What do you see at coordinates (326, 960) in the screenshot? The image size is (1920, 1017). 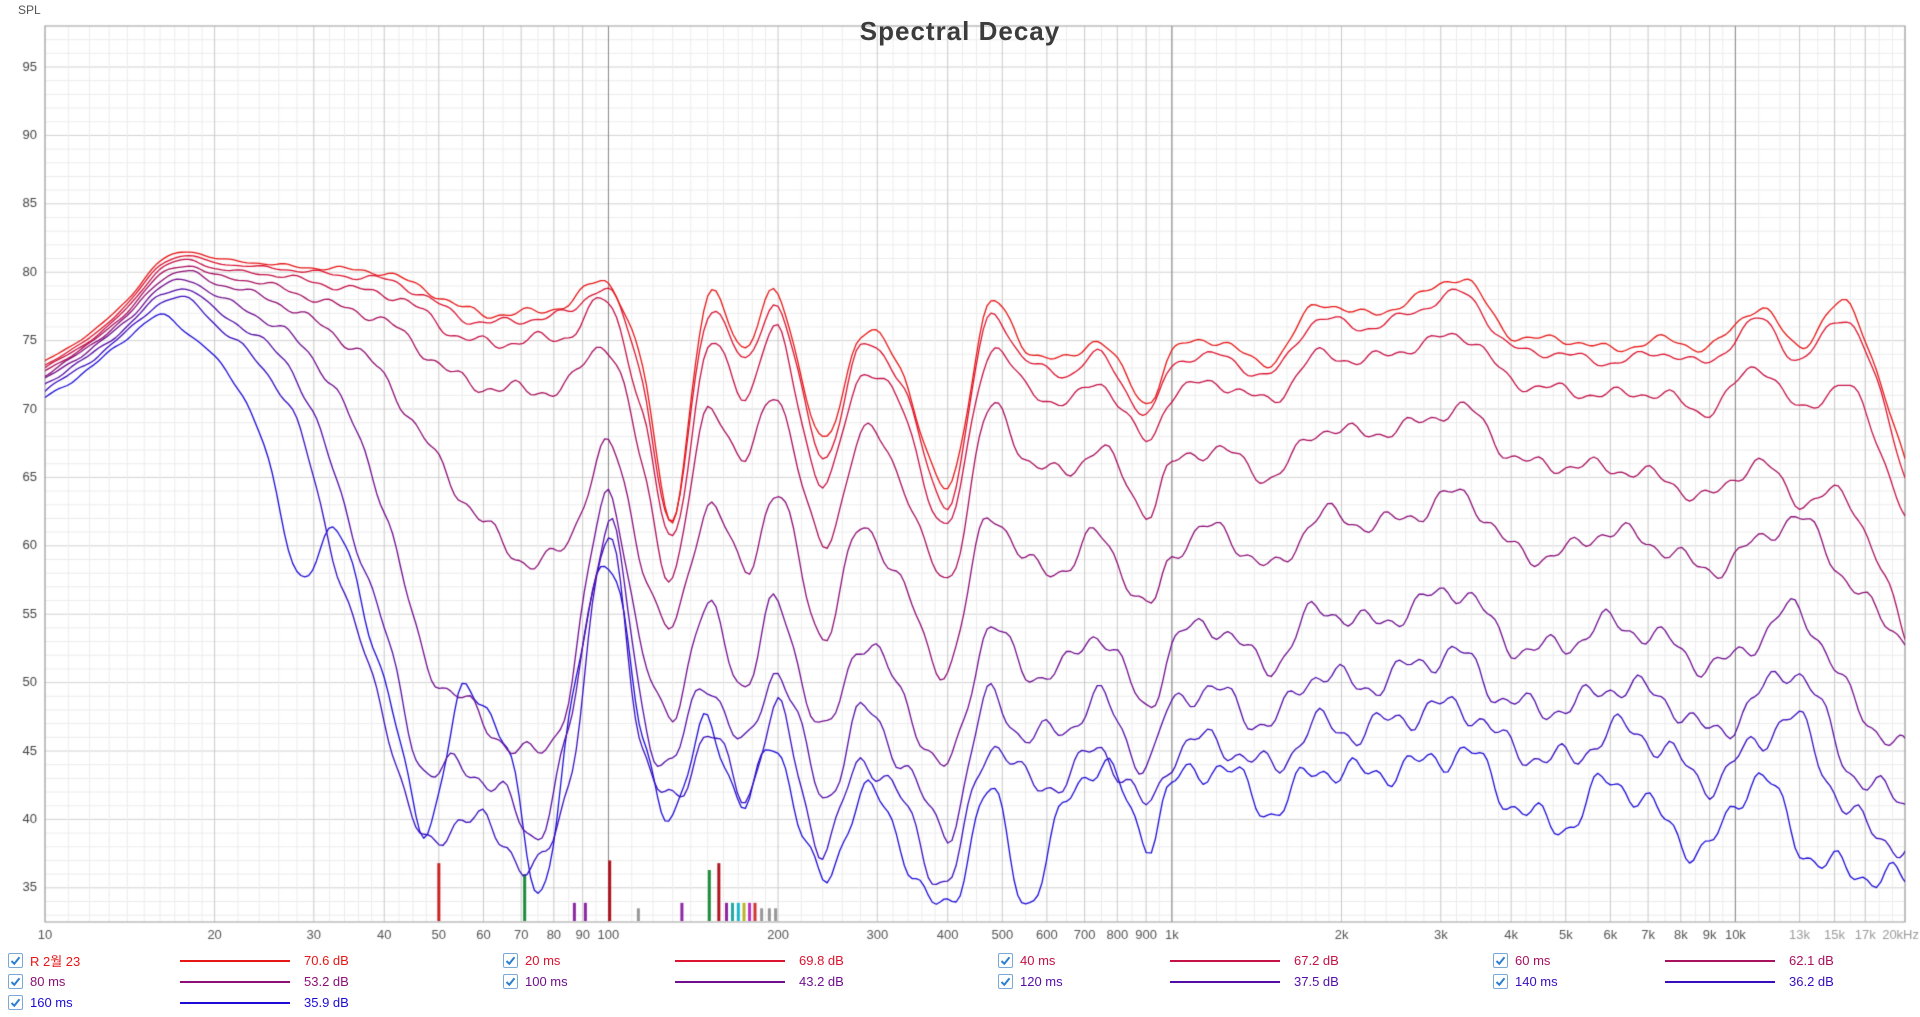 I see `legend-level-value: 70.6 dB` at bounding box center [326, 960].